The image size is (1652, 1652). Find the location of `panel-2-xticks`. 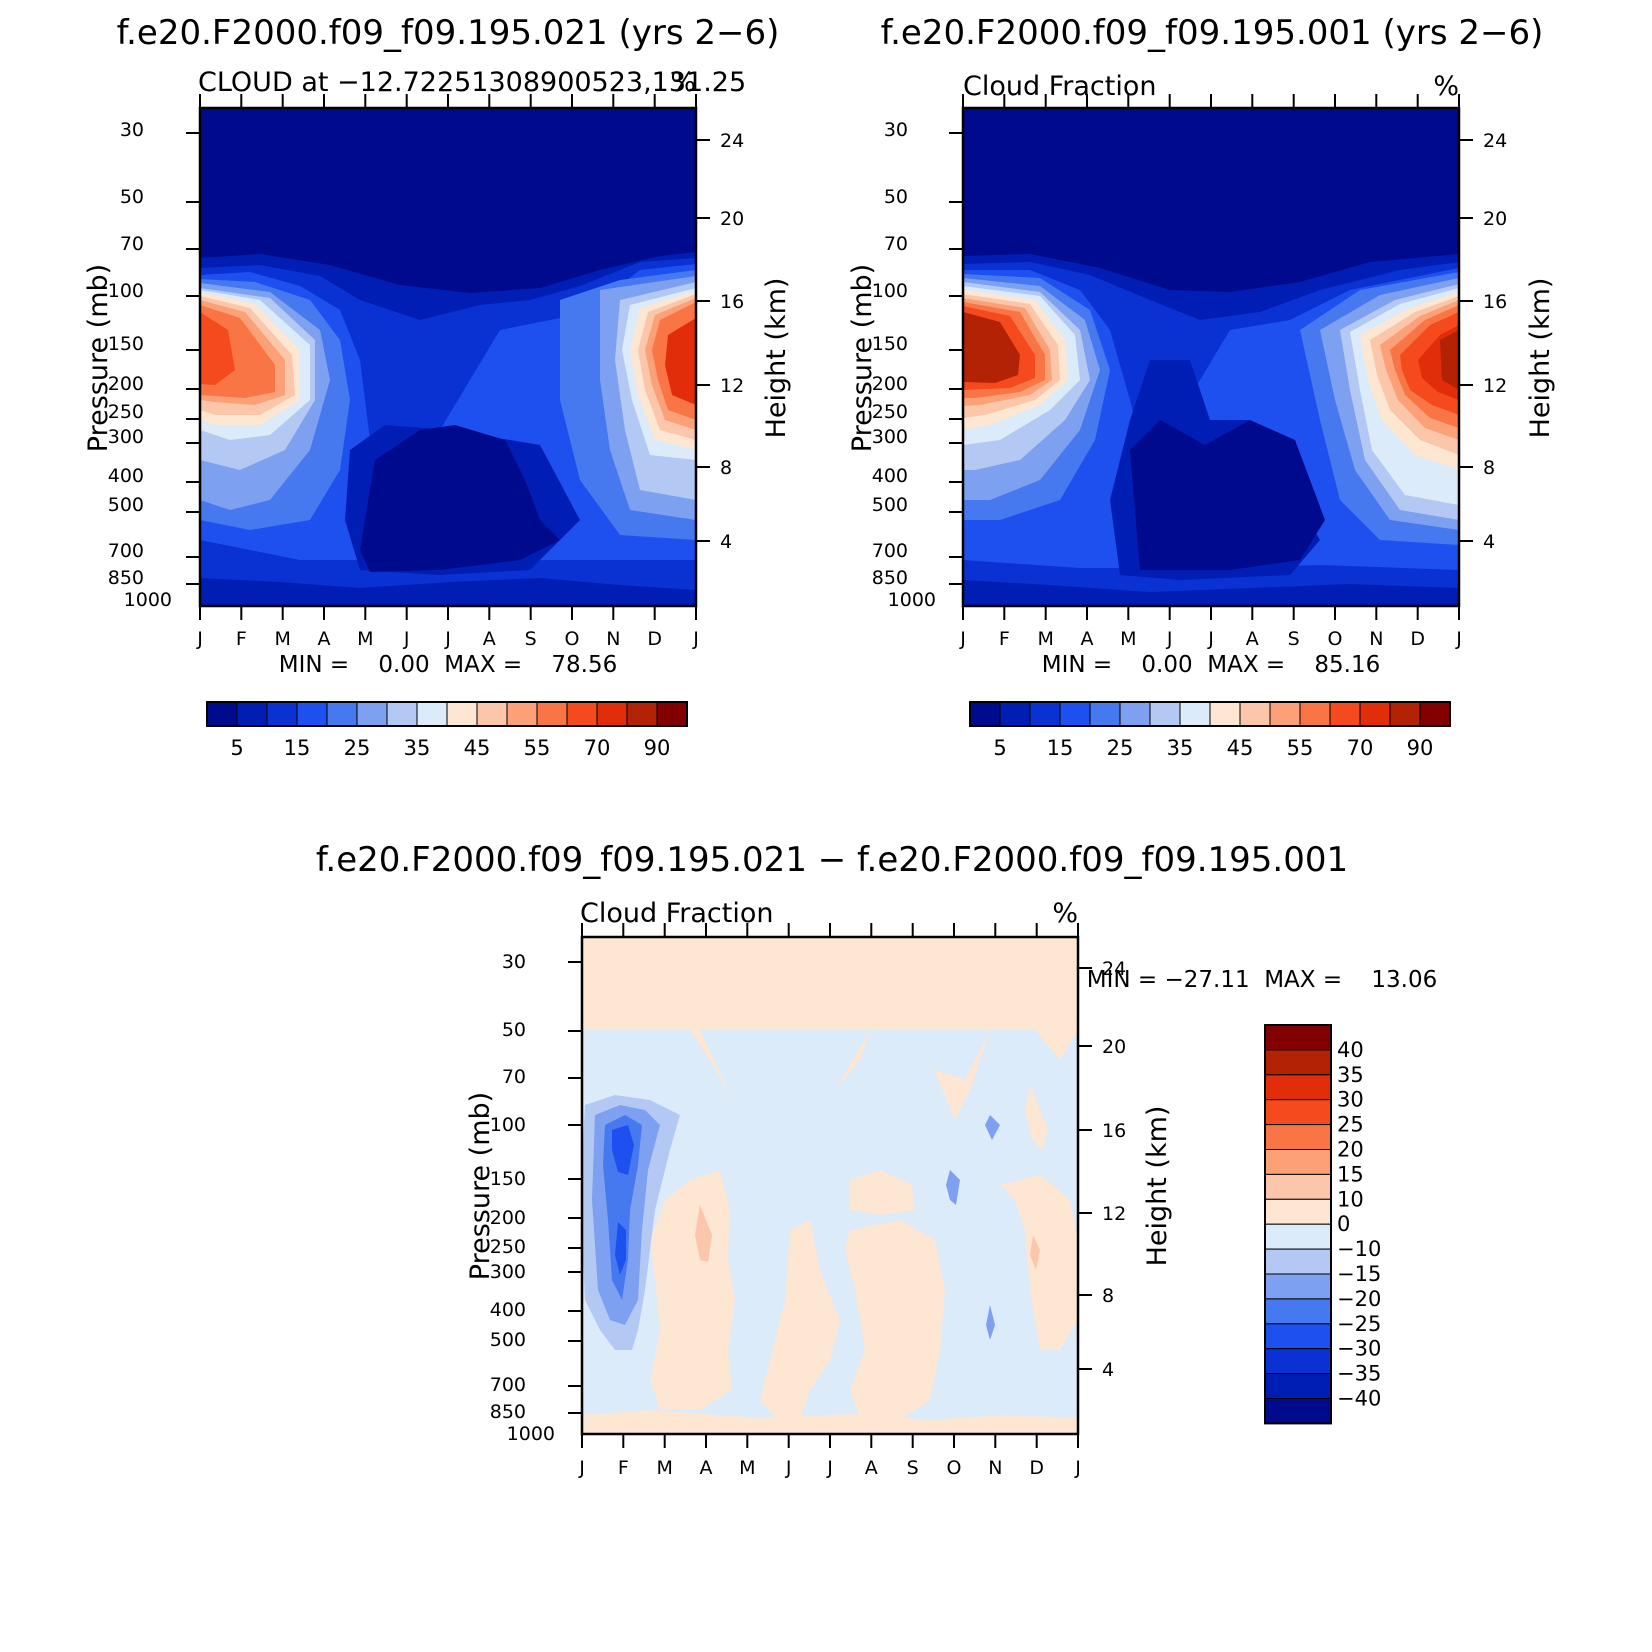

panel-2-xticks is located at coordinates (830, 1185).